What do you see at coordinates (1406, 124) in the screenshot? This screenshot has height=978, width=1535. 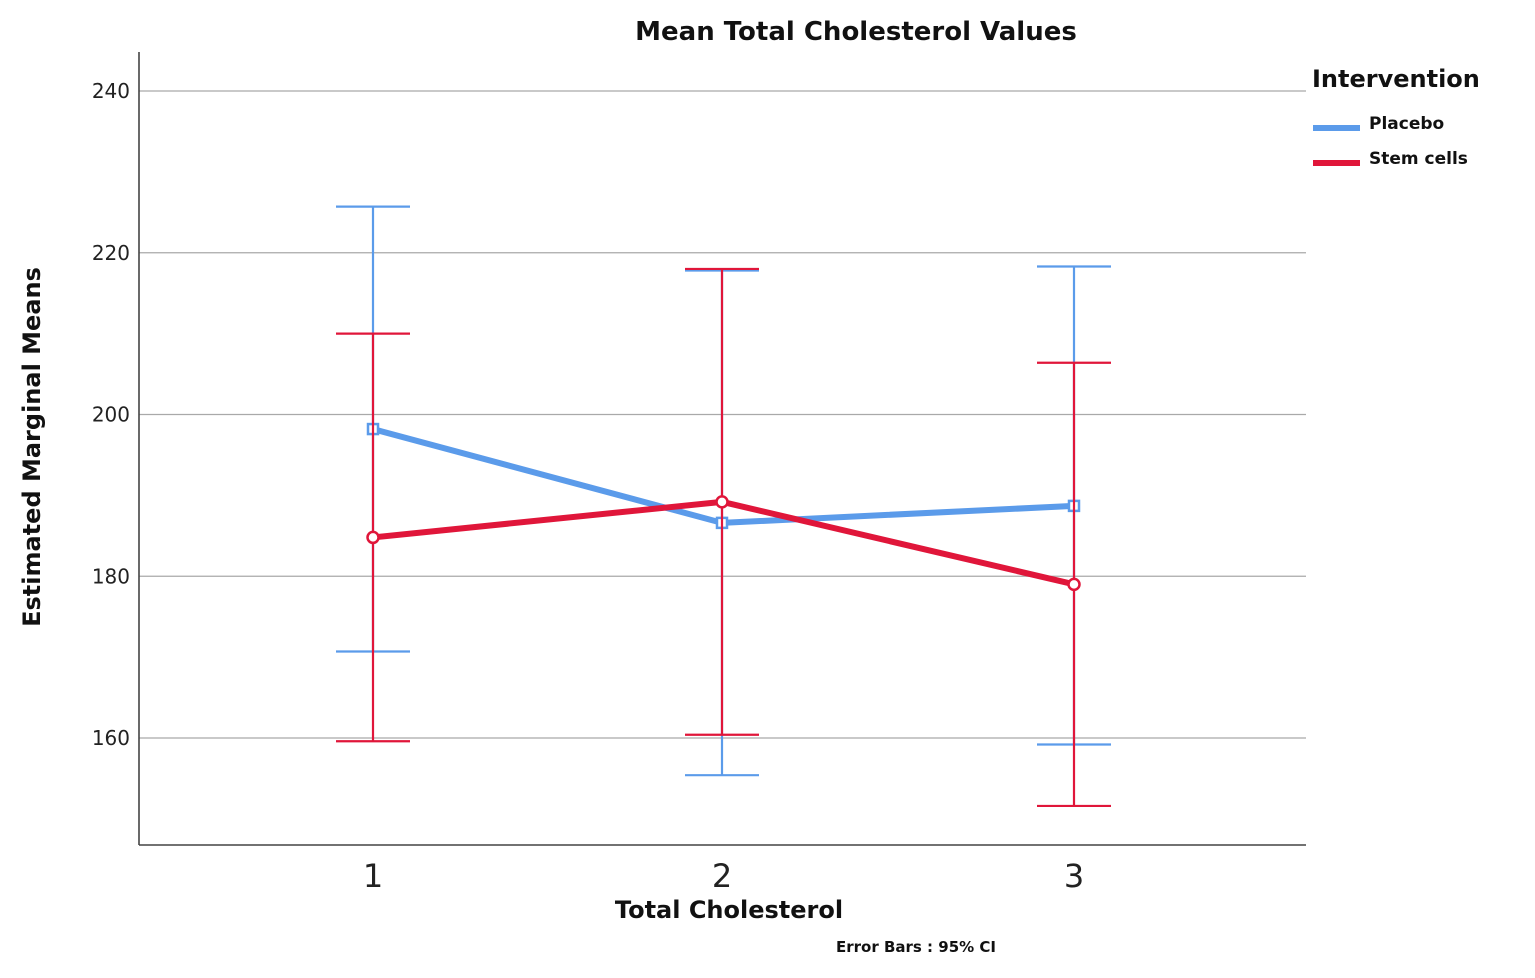 I see `legend-label: Placebo` at bounding box center [1406, 124].